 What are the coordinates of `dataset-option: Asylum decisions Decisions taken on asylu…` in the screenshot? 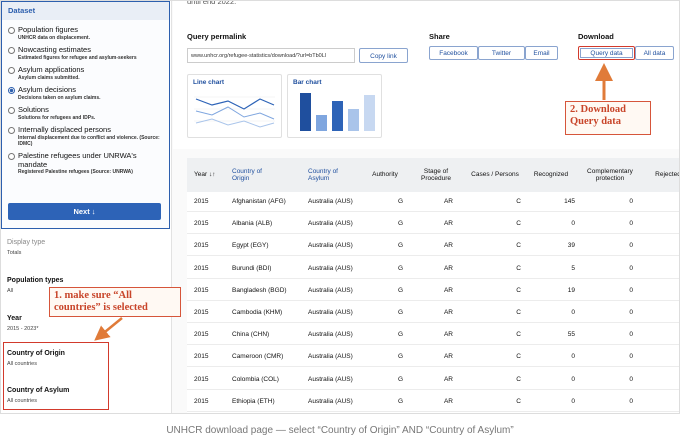 It's located at (87, 93).